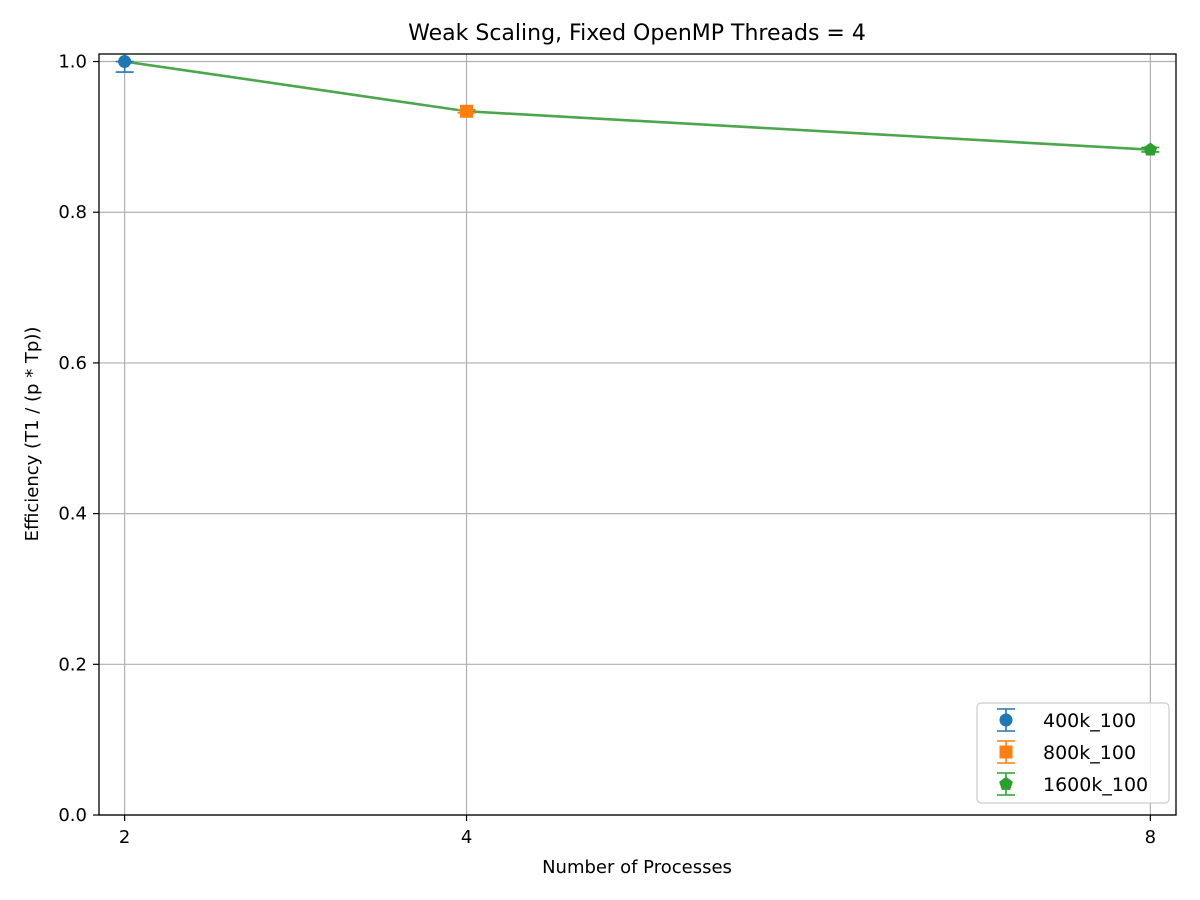  What do you see at coordinates (78, 439) in the screenshot?
I see `y-axis-ticks: 0.0 0.2 0.4 0.6 0.8 1.0` at bounding box center [78, 439].